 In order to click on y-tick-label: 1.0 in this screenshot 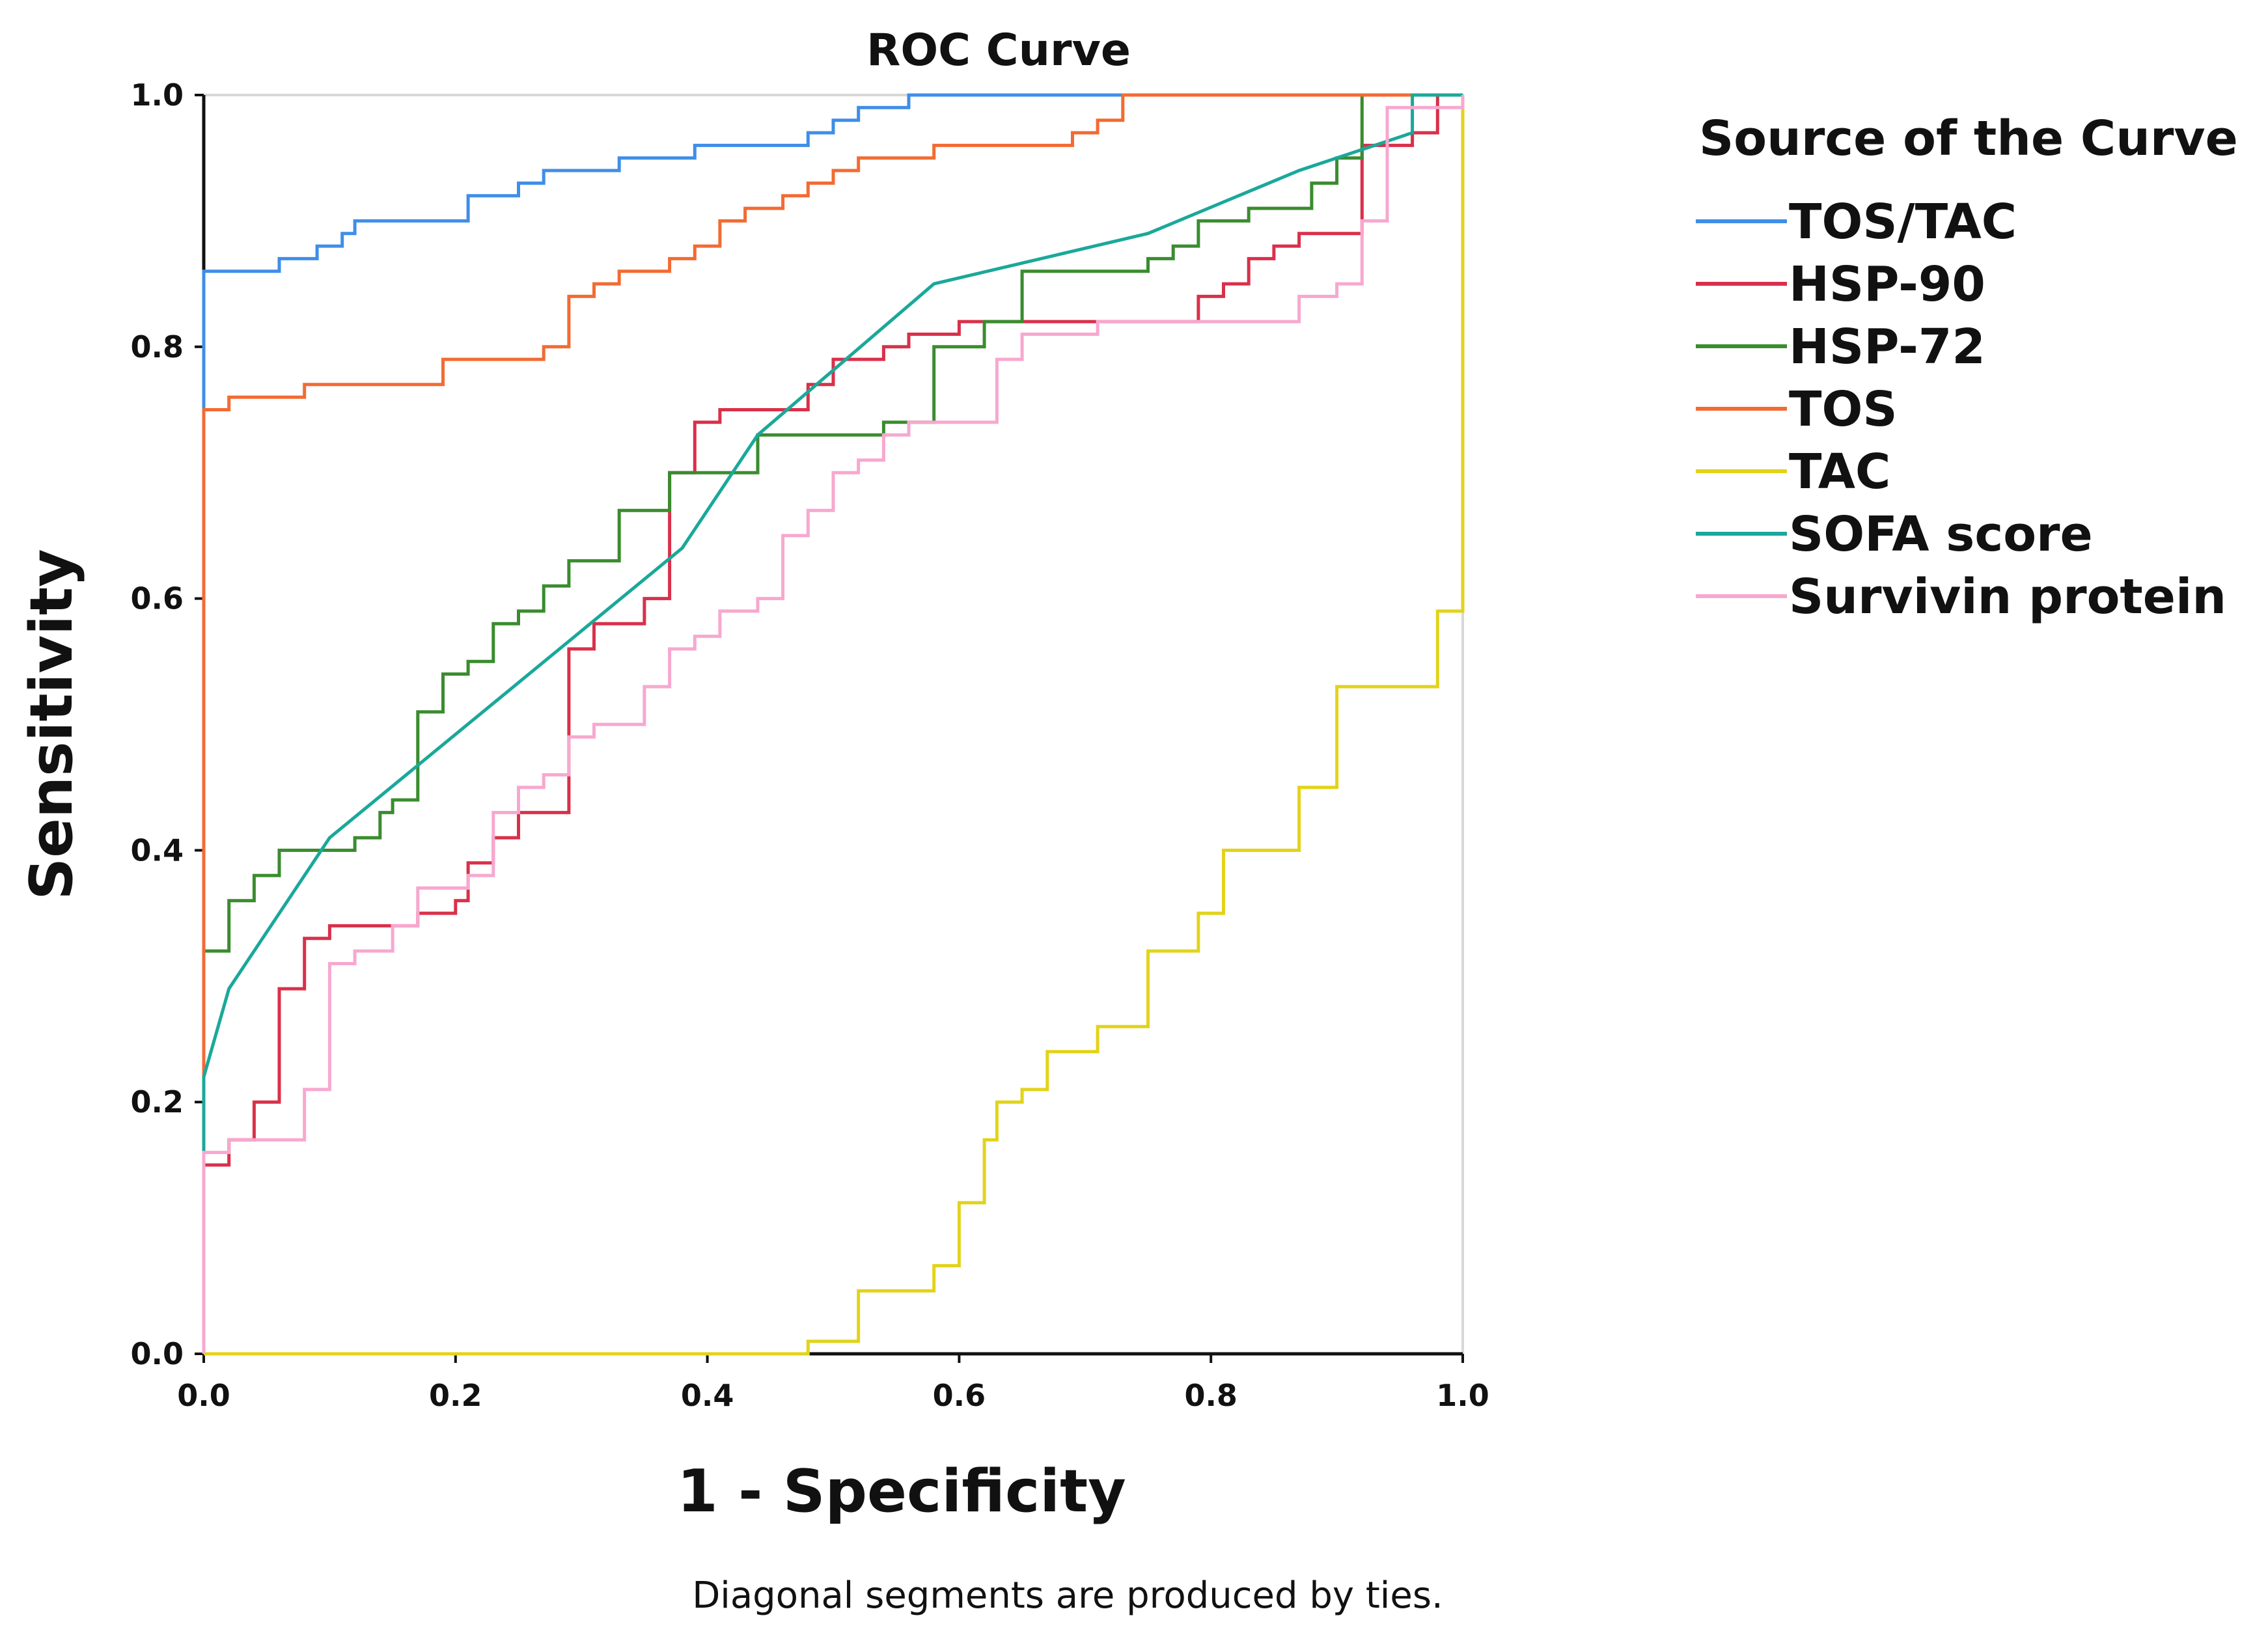, I will do `click(157, 95)`.